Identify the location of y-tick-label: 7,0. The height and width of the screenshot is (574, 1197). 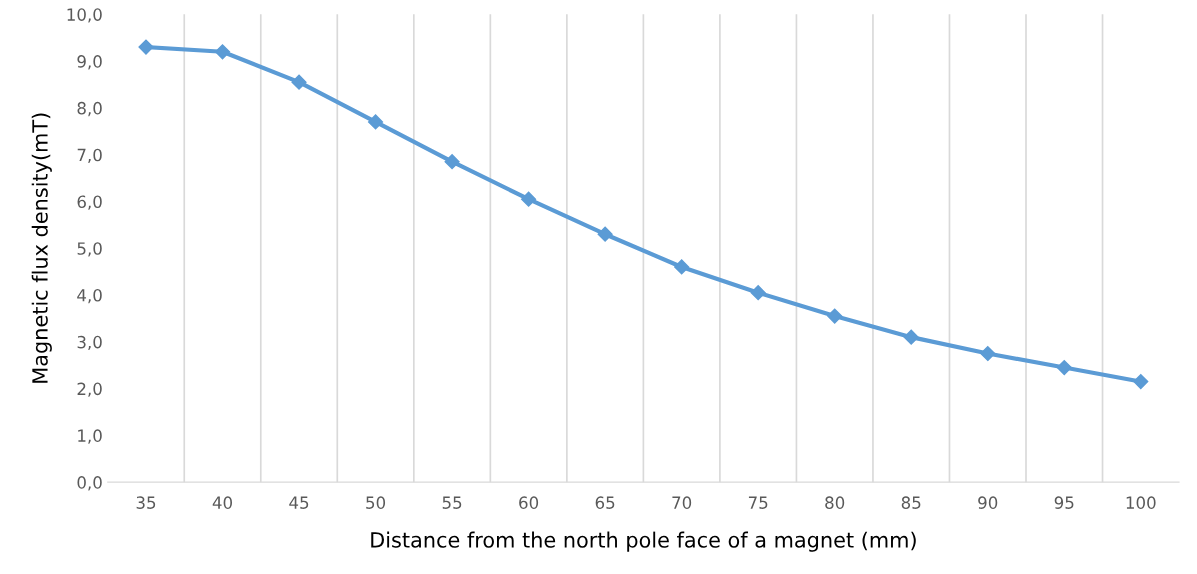
(89, 155).